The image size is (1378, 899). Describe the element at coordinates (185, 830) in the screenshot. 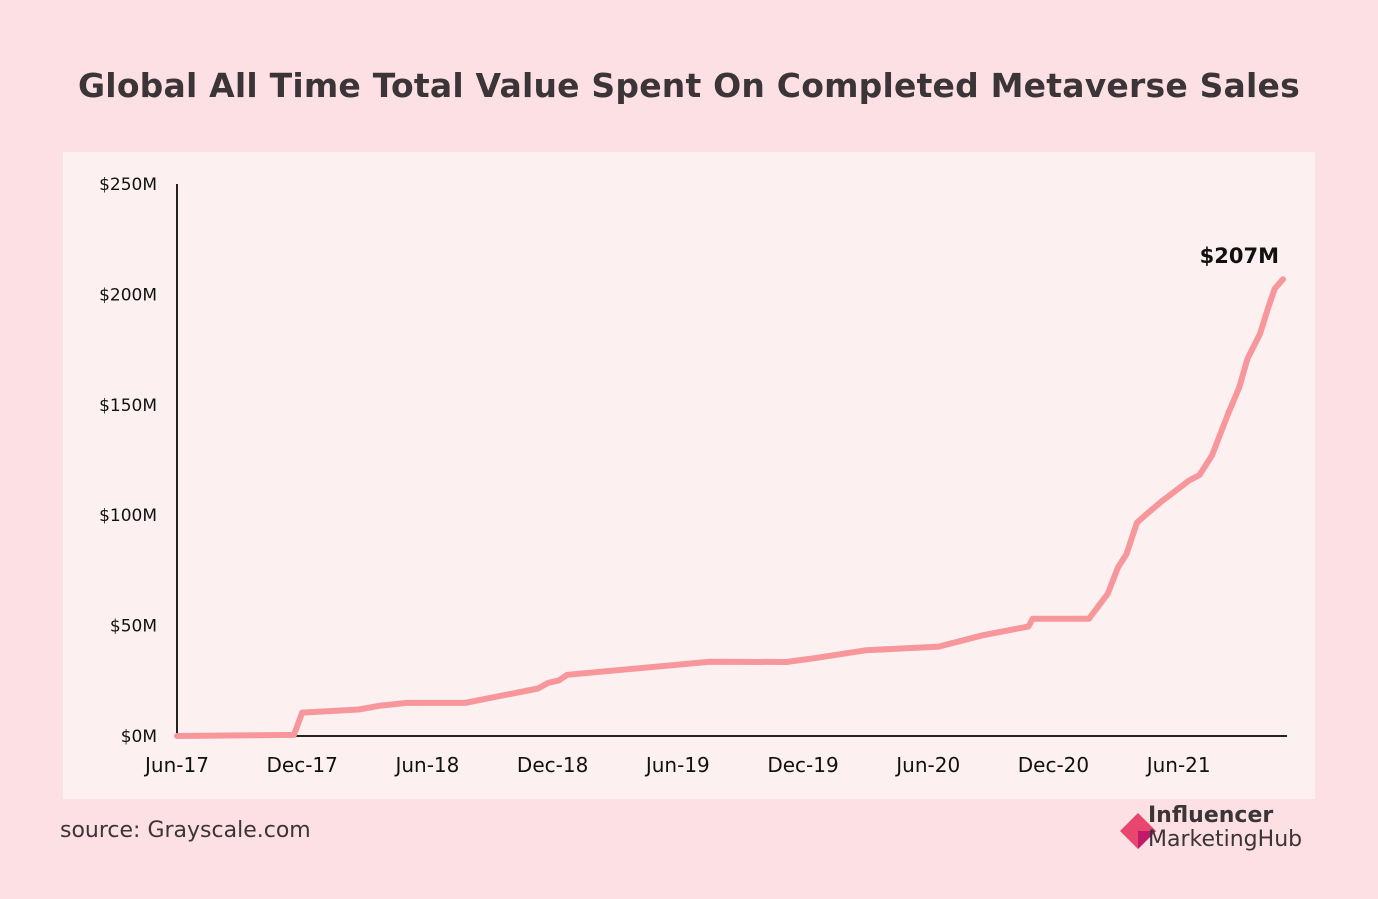

I see `source-note: source: Grayscale.com` at that location.